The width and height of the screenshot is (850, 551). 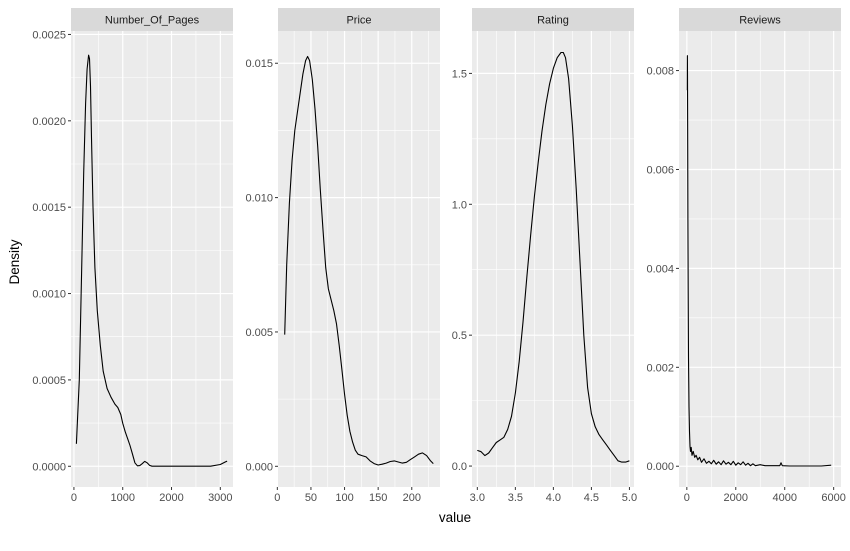 What do you see at coordinates (784, 498) in the screenshot?
I see `x-tick-label: 4000` at bounding box center [784, 498].